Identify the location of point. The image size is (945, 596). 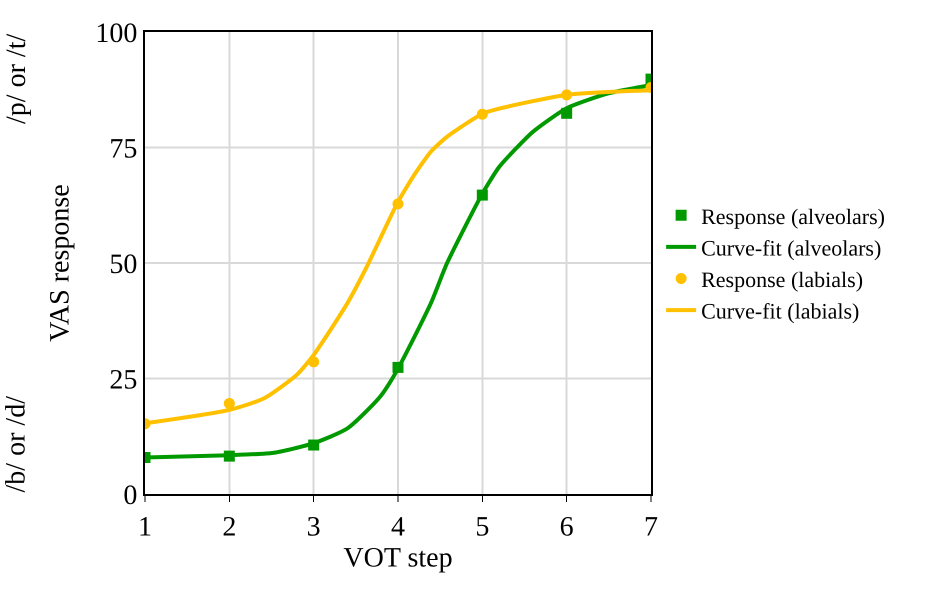
(229, 403).